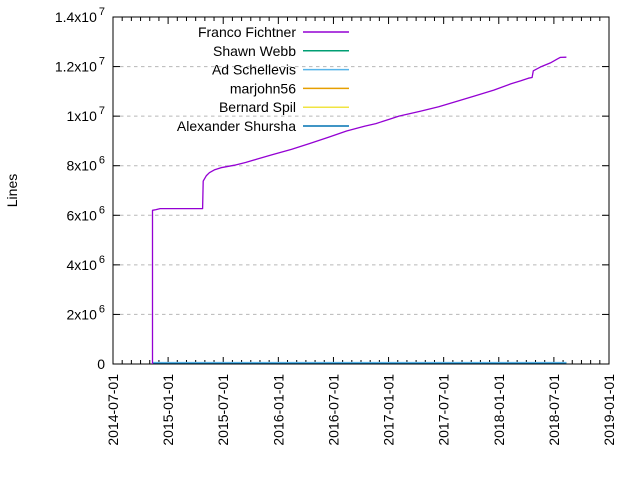  What do you see at coordinates (80, 15) in the screenshot?
I see `y-tick-label: 1.4x10 7` at bounding box center [80, 15].